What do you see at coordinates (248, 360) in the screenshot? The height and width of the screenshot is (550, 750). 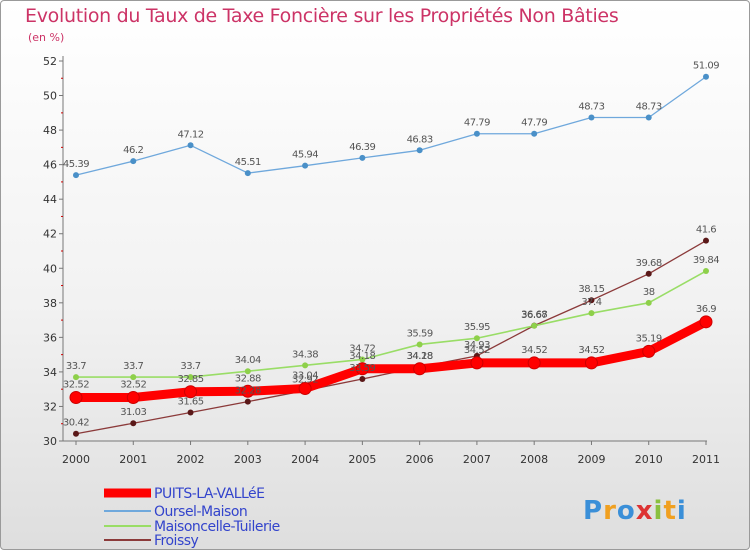 I see `data-label: 34.04` at bounding box center [248, 360].